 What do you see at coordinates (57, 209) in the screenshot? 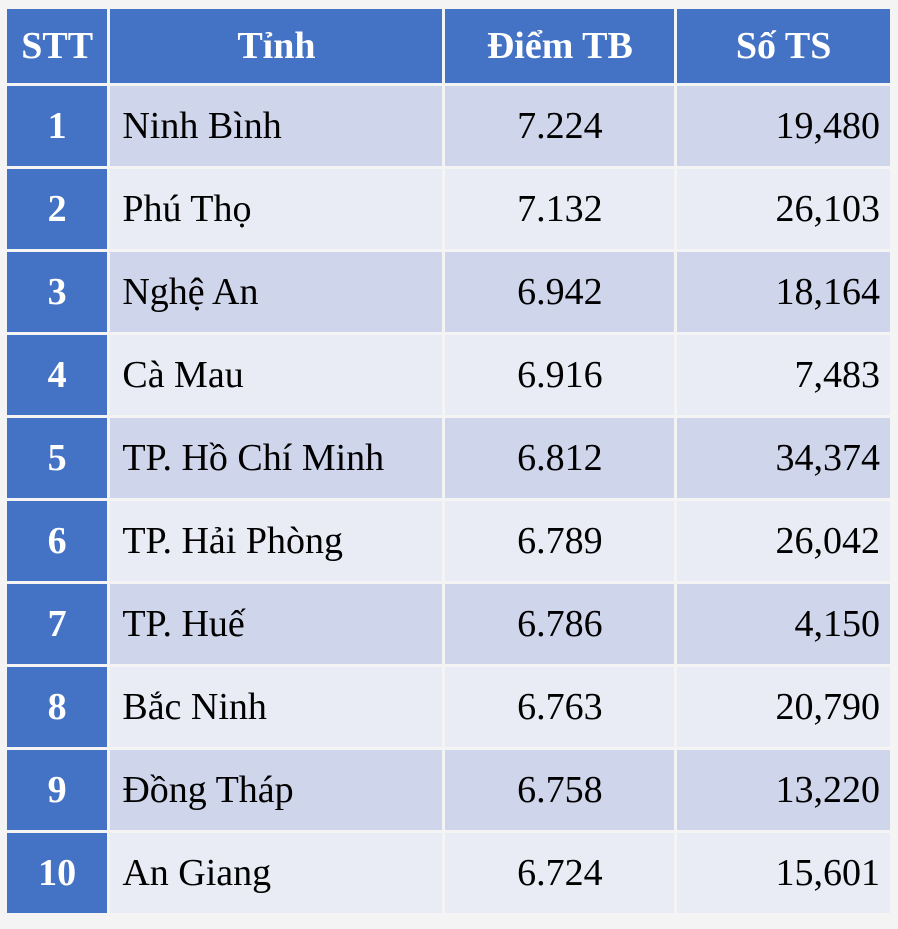
I see `cell-stt: 2` at bounding box center [57, 209].